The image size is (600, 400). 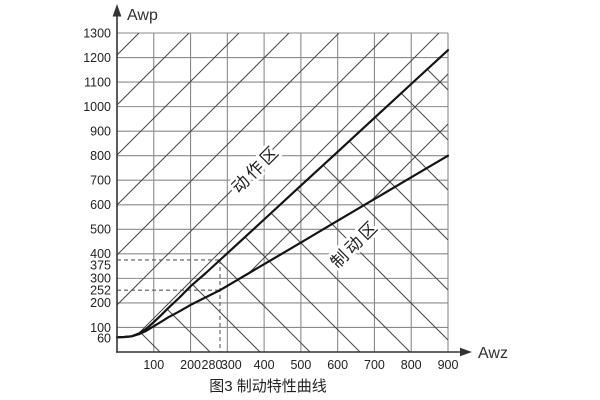 What do you see at coordinates (104, 339) in the screenshot?
I see `y-tick-label: 60` at bounding box center [104, 339].